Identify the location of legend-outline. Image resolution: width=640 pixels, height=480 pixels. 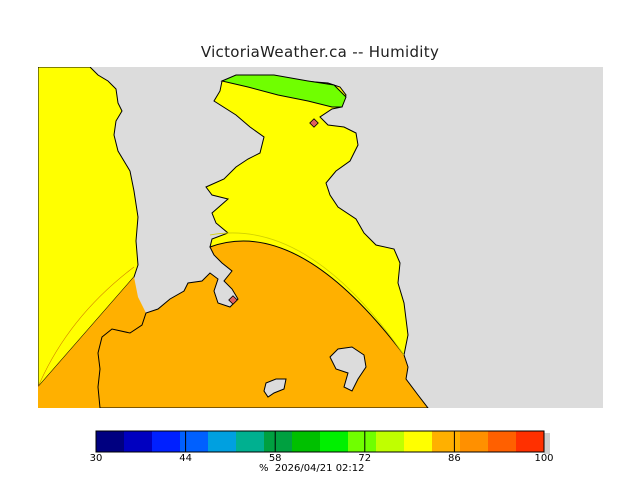
(320, 441).